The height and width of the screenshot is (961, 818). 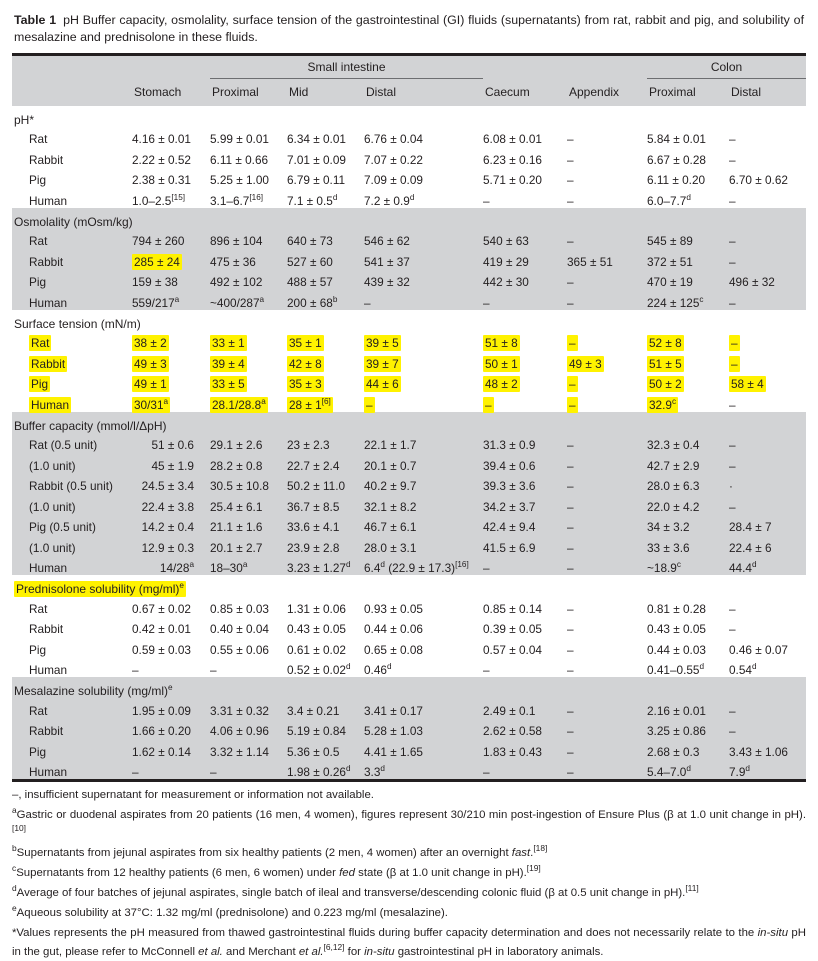 What do you see at coordinates (72, 462) in the screenshot?
I see `row-label: (1.0 unit)` at bounding box center [72, 462].